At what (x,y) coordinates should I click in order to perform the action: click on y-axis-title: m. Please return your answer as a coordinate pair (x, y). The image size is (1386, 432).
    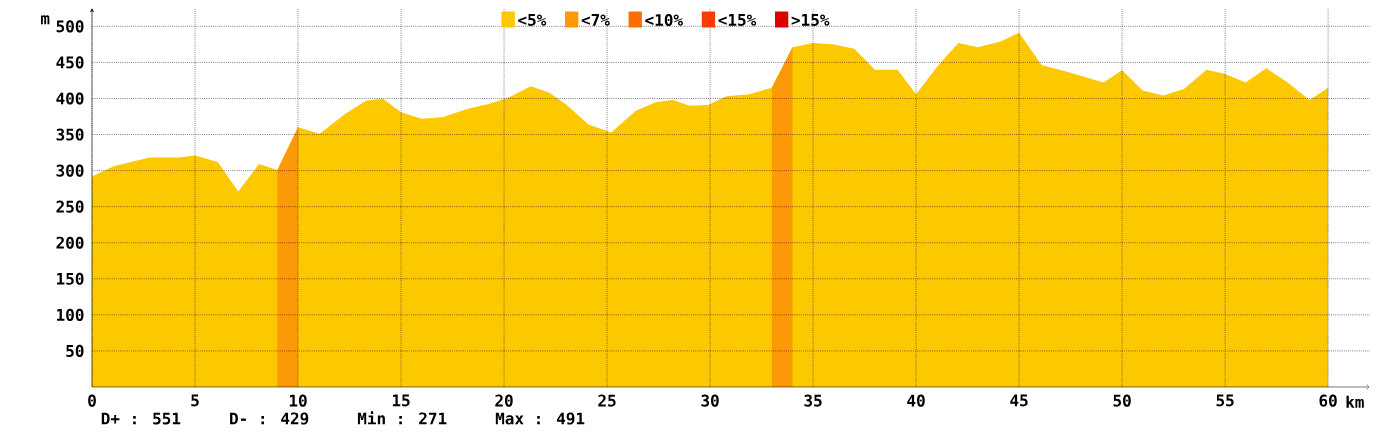
    Looking at the image, I should click on (45, 20).